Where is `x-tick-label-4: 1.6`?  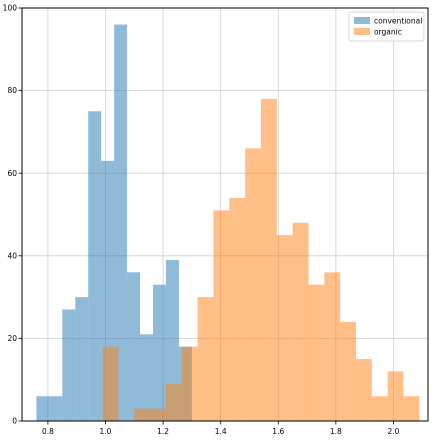 x-tick-label-4: 1.6 is located at coordinates (278, 431).